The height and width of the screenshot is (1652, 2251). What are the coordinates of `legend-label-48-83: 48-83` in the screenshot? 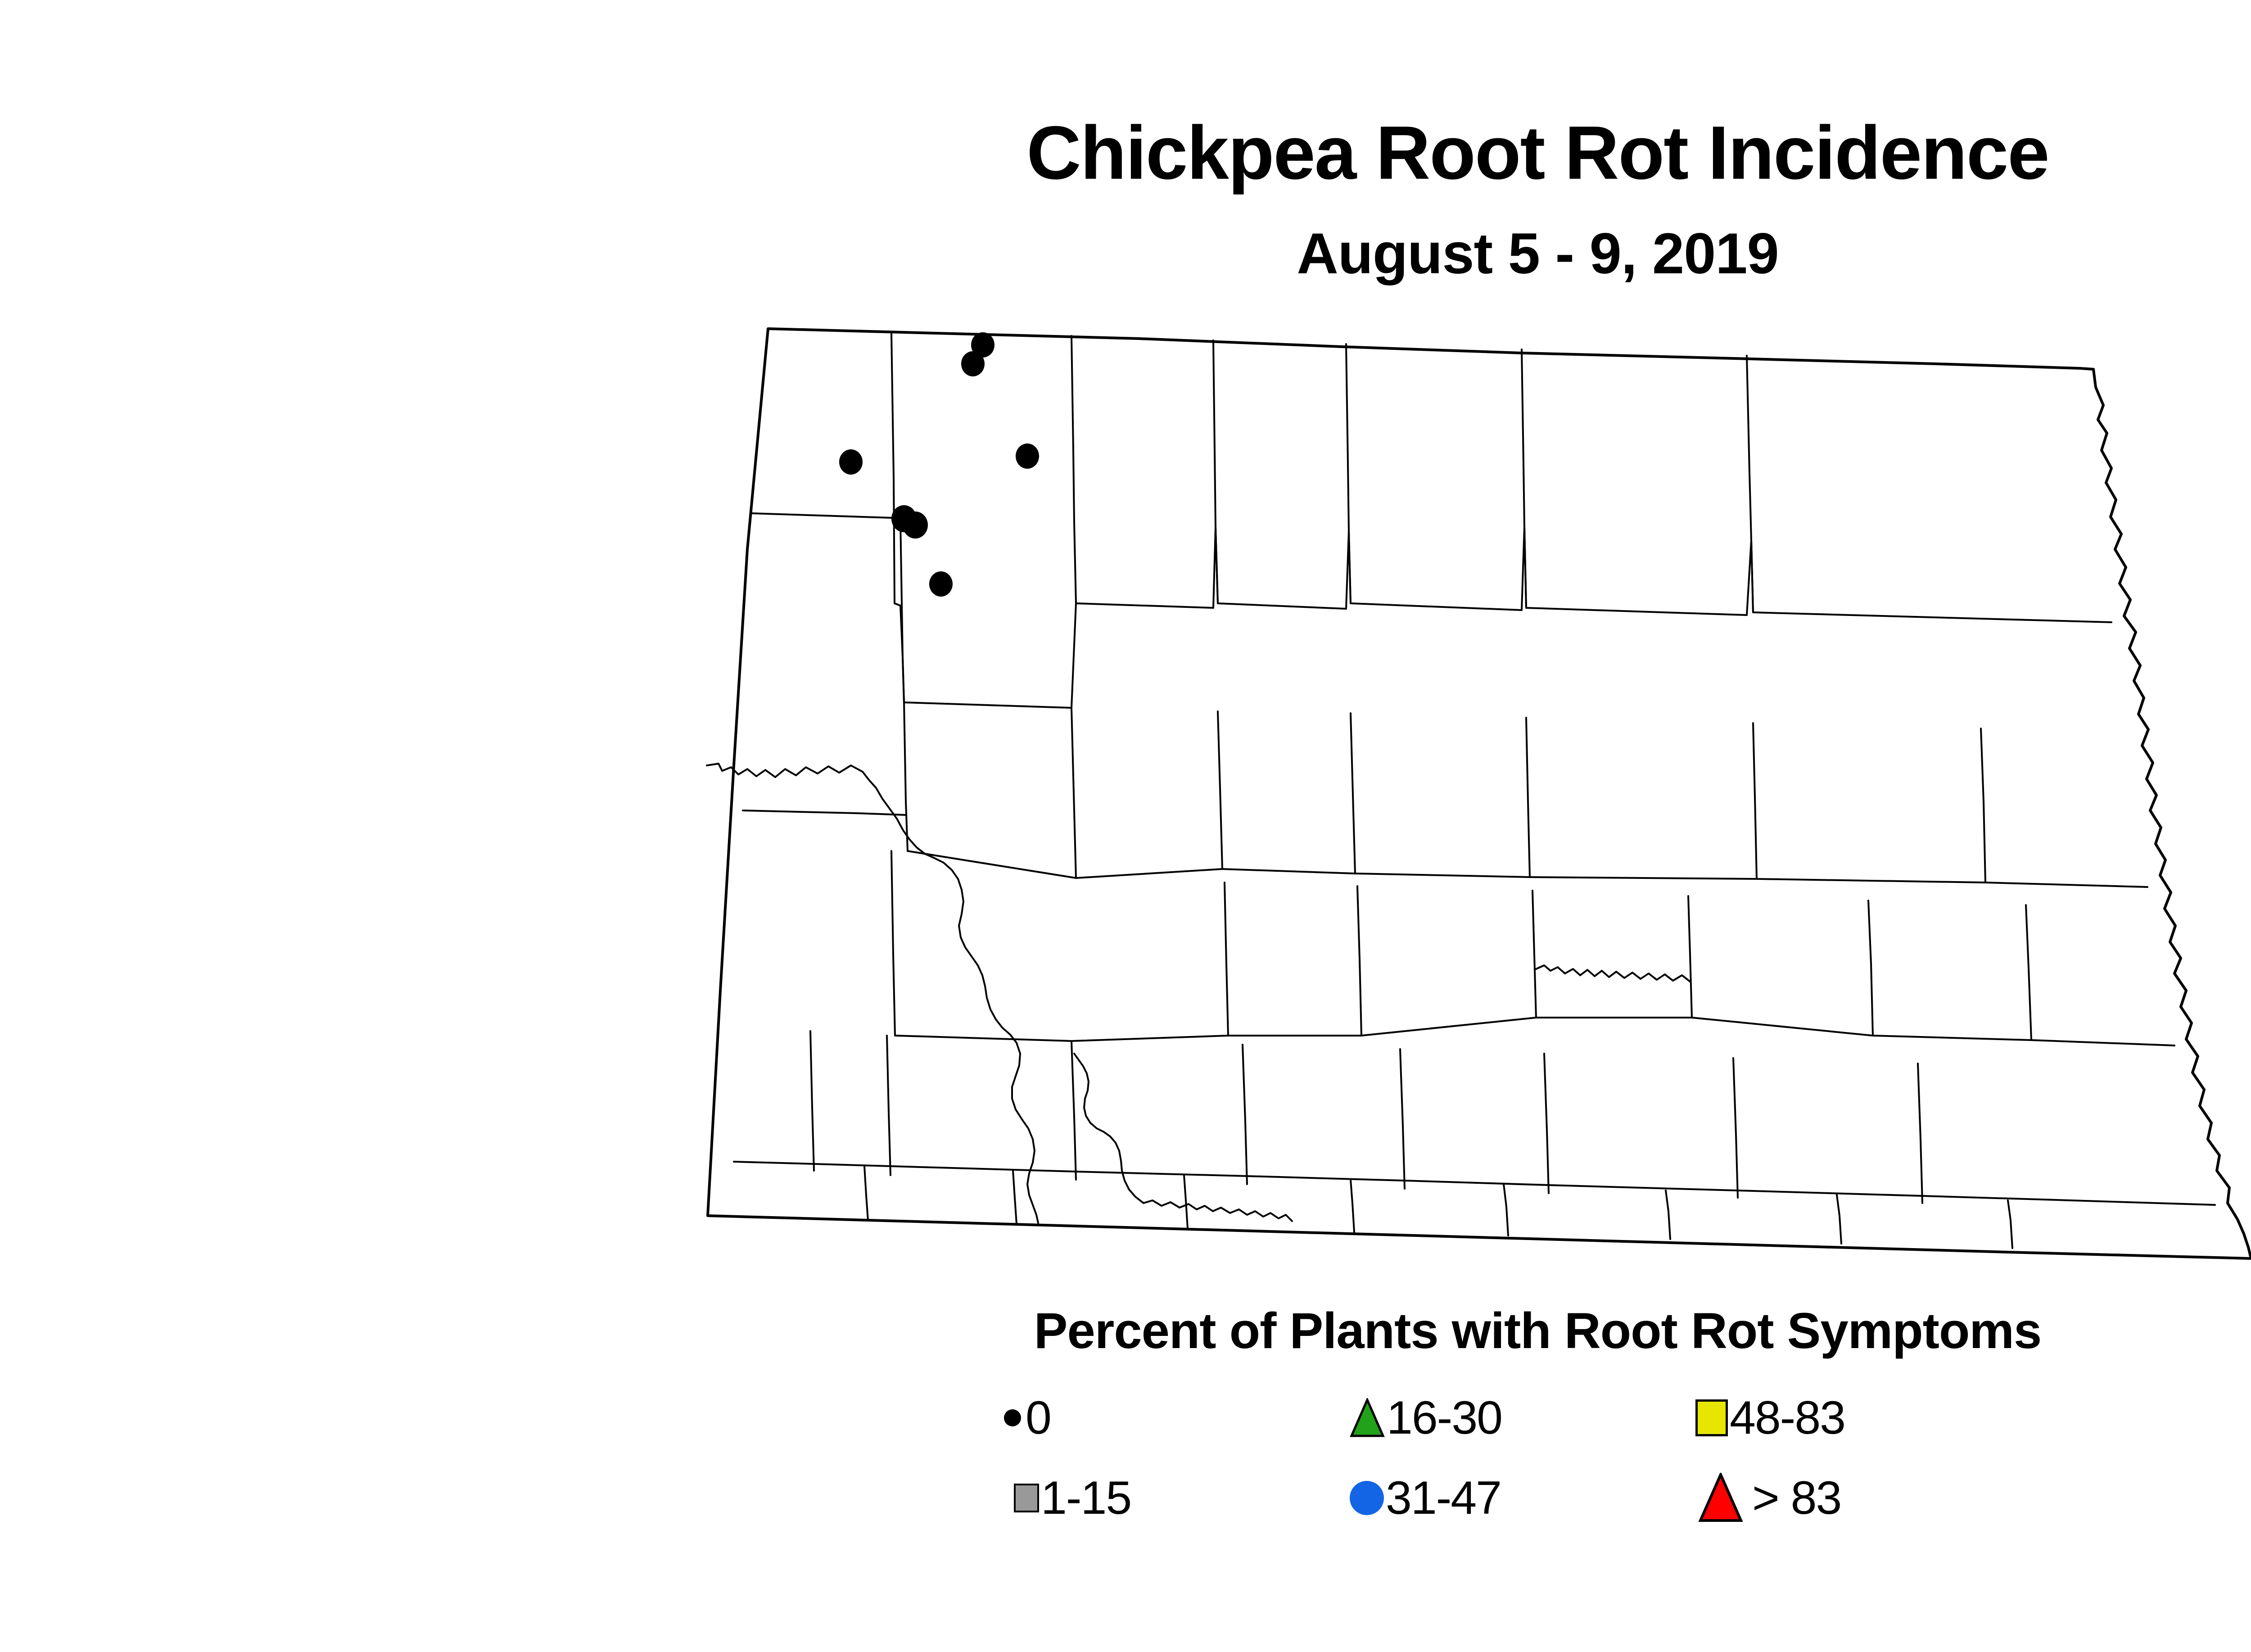 It's located at (1788, 1418).